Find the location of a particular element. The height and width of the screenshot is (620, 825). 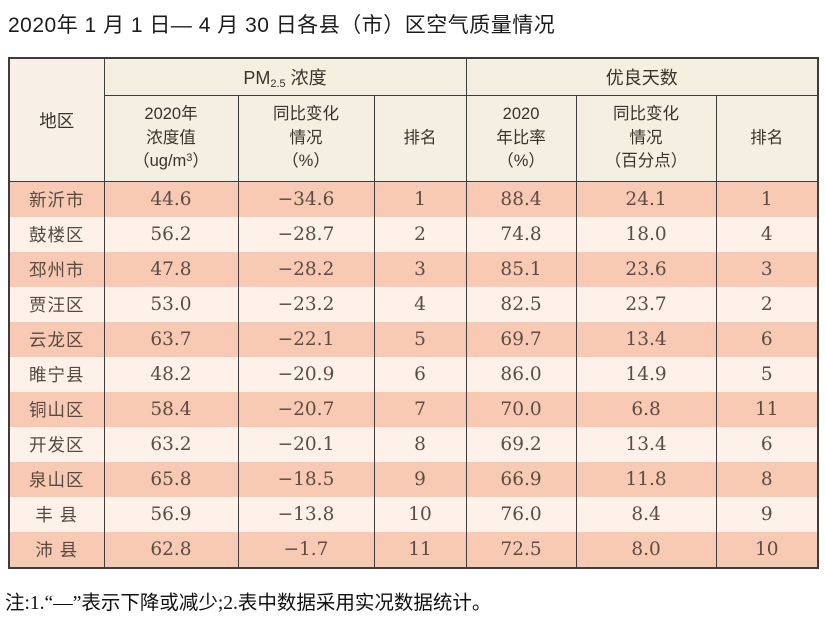

good-rank-cell: 8 is located at coordinates (767, 479).